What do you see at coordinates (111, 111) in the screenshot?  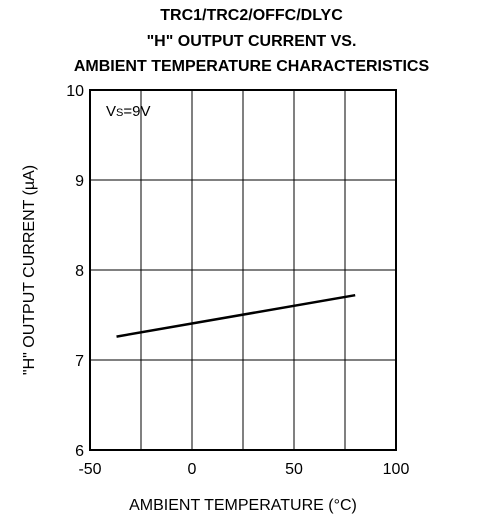 I see `condition-prefix: V` at bounding box center [111, 111].